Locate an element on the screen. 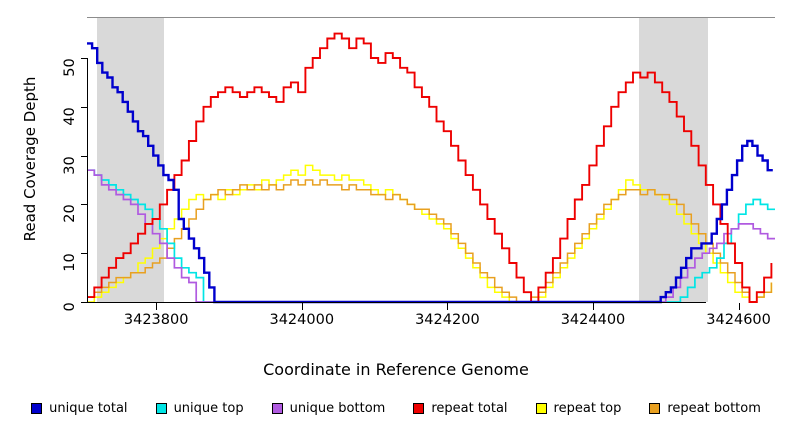 Image resolution: width=792 pixels, height=432 pixels. legend-item-repeat-top: repeat top is located at coordinates (578, 408).